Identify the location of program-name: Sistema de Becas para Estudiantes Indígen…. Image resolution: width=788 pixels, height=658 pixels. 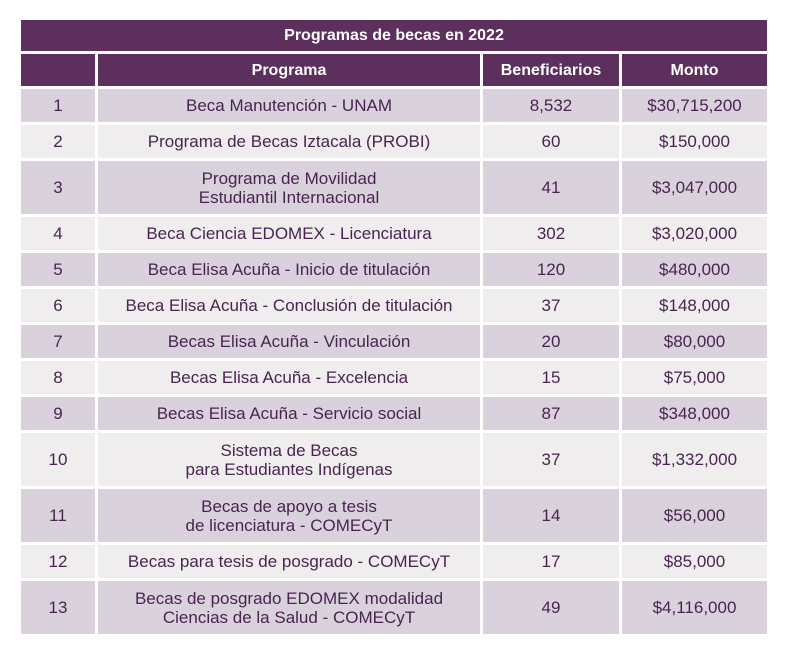
(290, 461).